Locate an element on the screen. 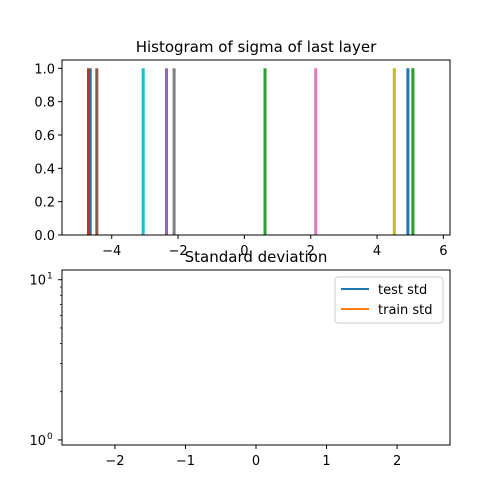 The height and width of the screenshot is (500, 500). std-legend: test std train std is located at coordinates (389, 300).